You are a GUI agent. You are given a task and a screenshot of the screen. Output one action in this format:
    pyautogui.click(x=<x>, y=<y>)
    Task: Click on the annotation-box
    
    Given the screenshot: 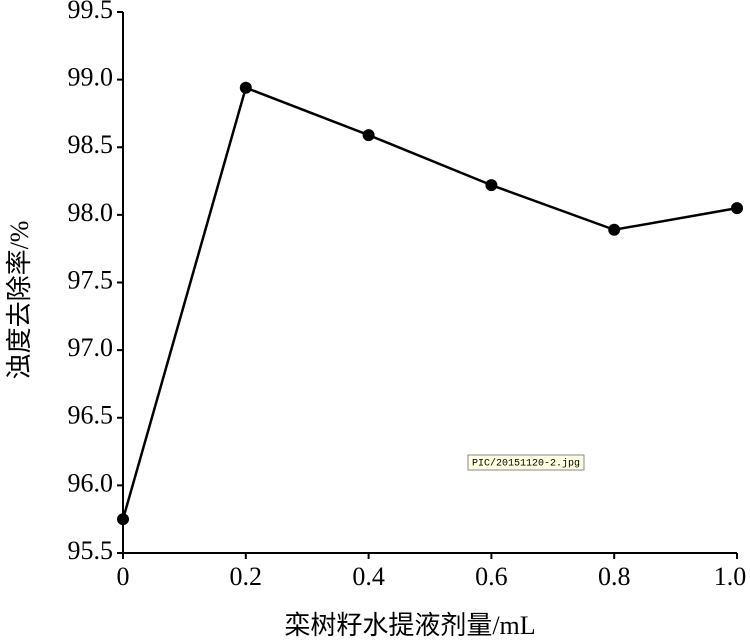 What is the action you would take?
    pyautogui.click(x=526, y=462)
    